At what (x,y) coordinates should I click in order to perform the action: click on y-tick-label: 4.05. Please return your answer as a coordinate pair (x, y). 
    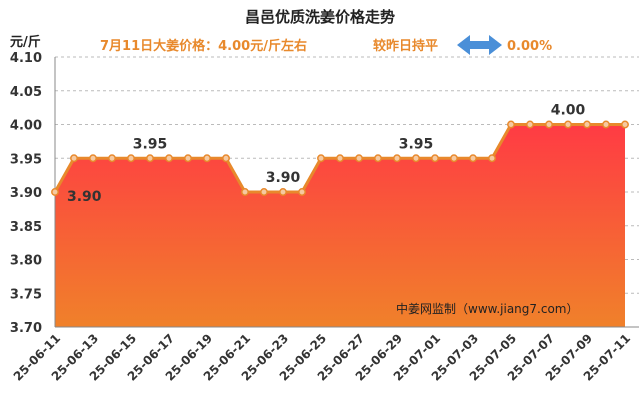
    Looking at the image, I should click on (26, 92).